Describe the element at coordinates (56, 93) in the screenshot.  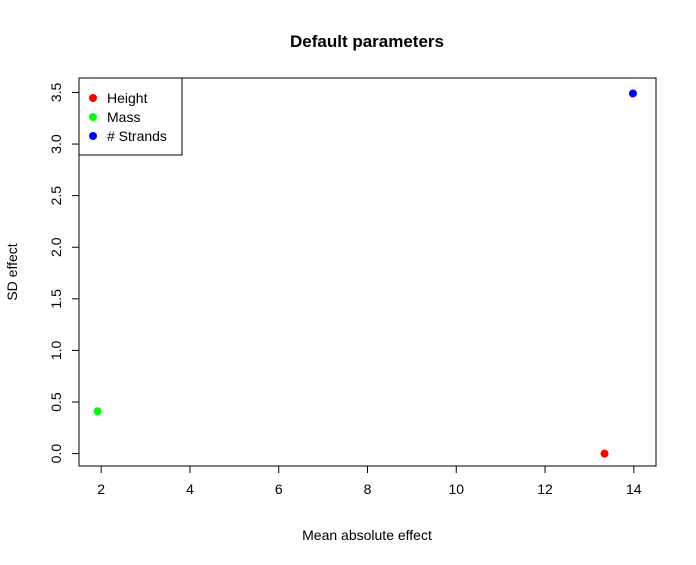
I see `y-tick-label: 3.5` at that location.